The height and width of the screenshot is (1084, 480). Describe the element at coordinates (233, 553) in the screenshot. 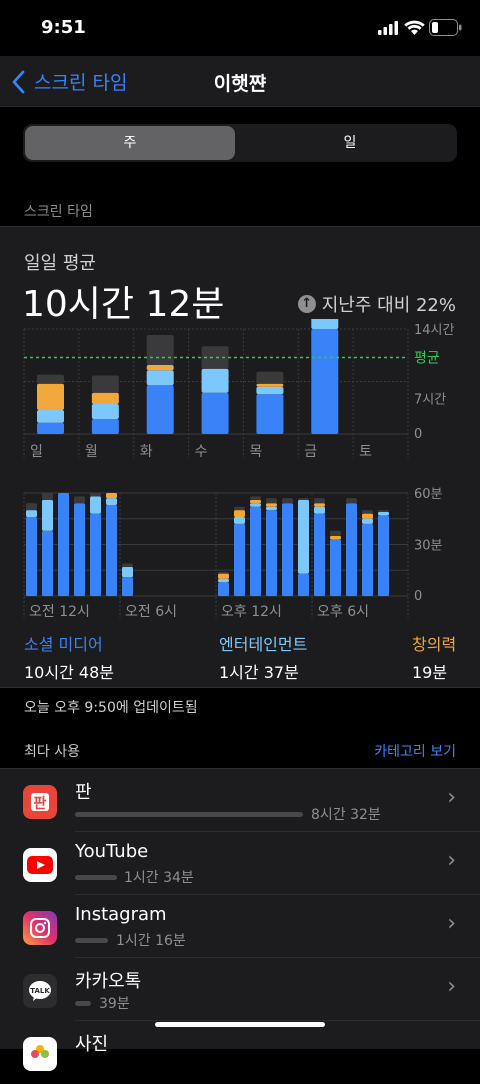

I see `hourly-chart: 60분 30분 0 오전 12시 오전 6시 오후 12시 오후 6시` at that location.